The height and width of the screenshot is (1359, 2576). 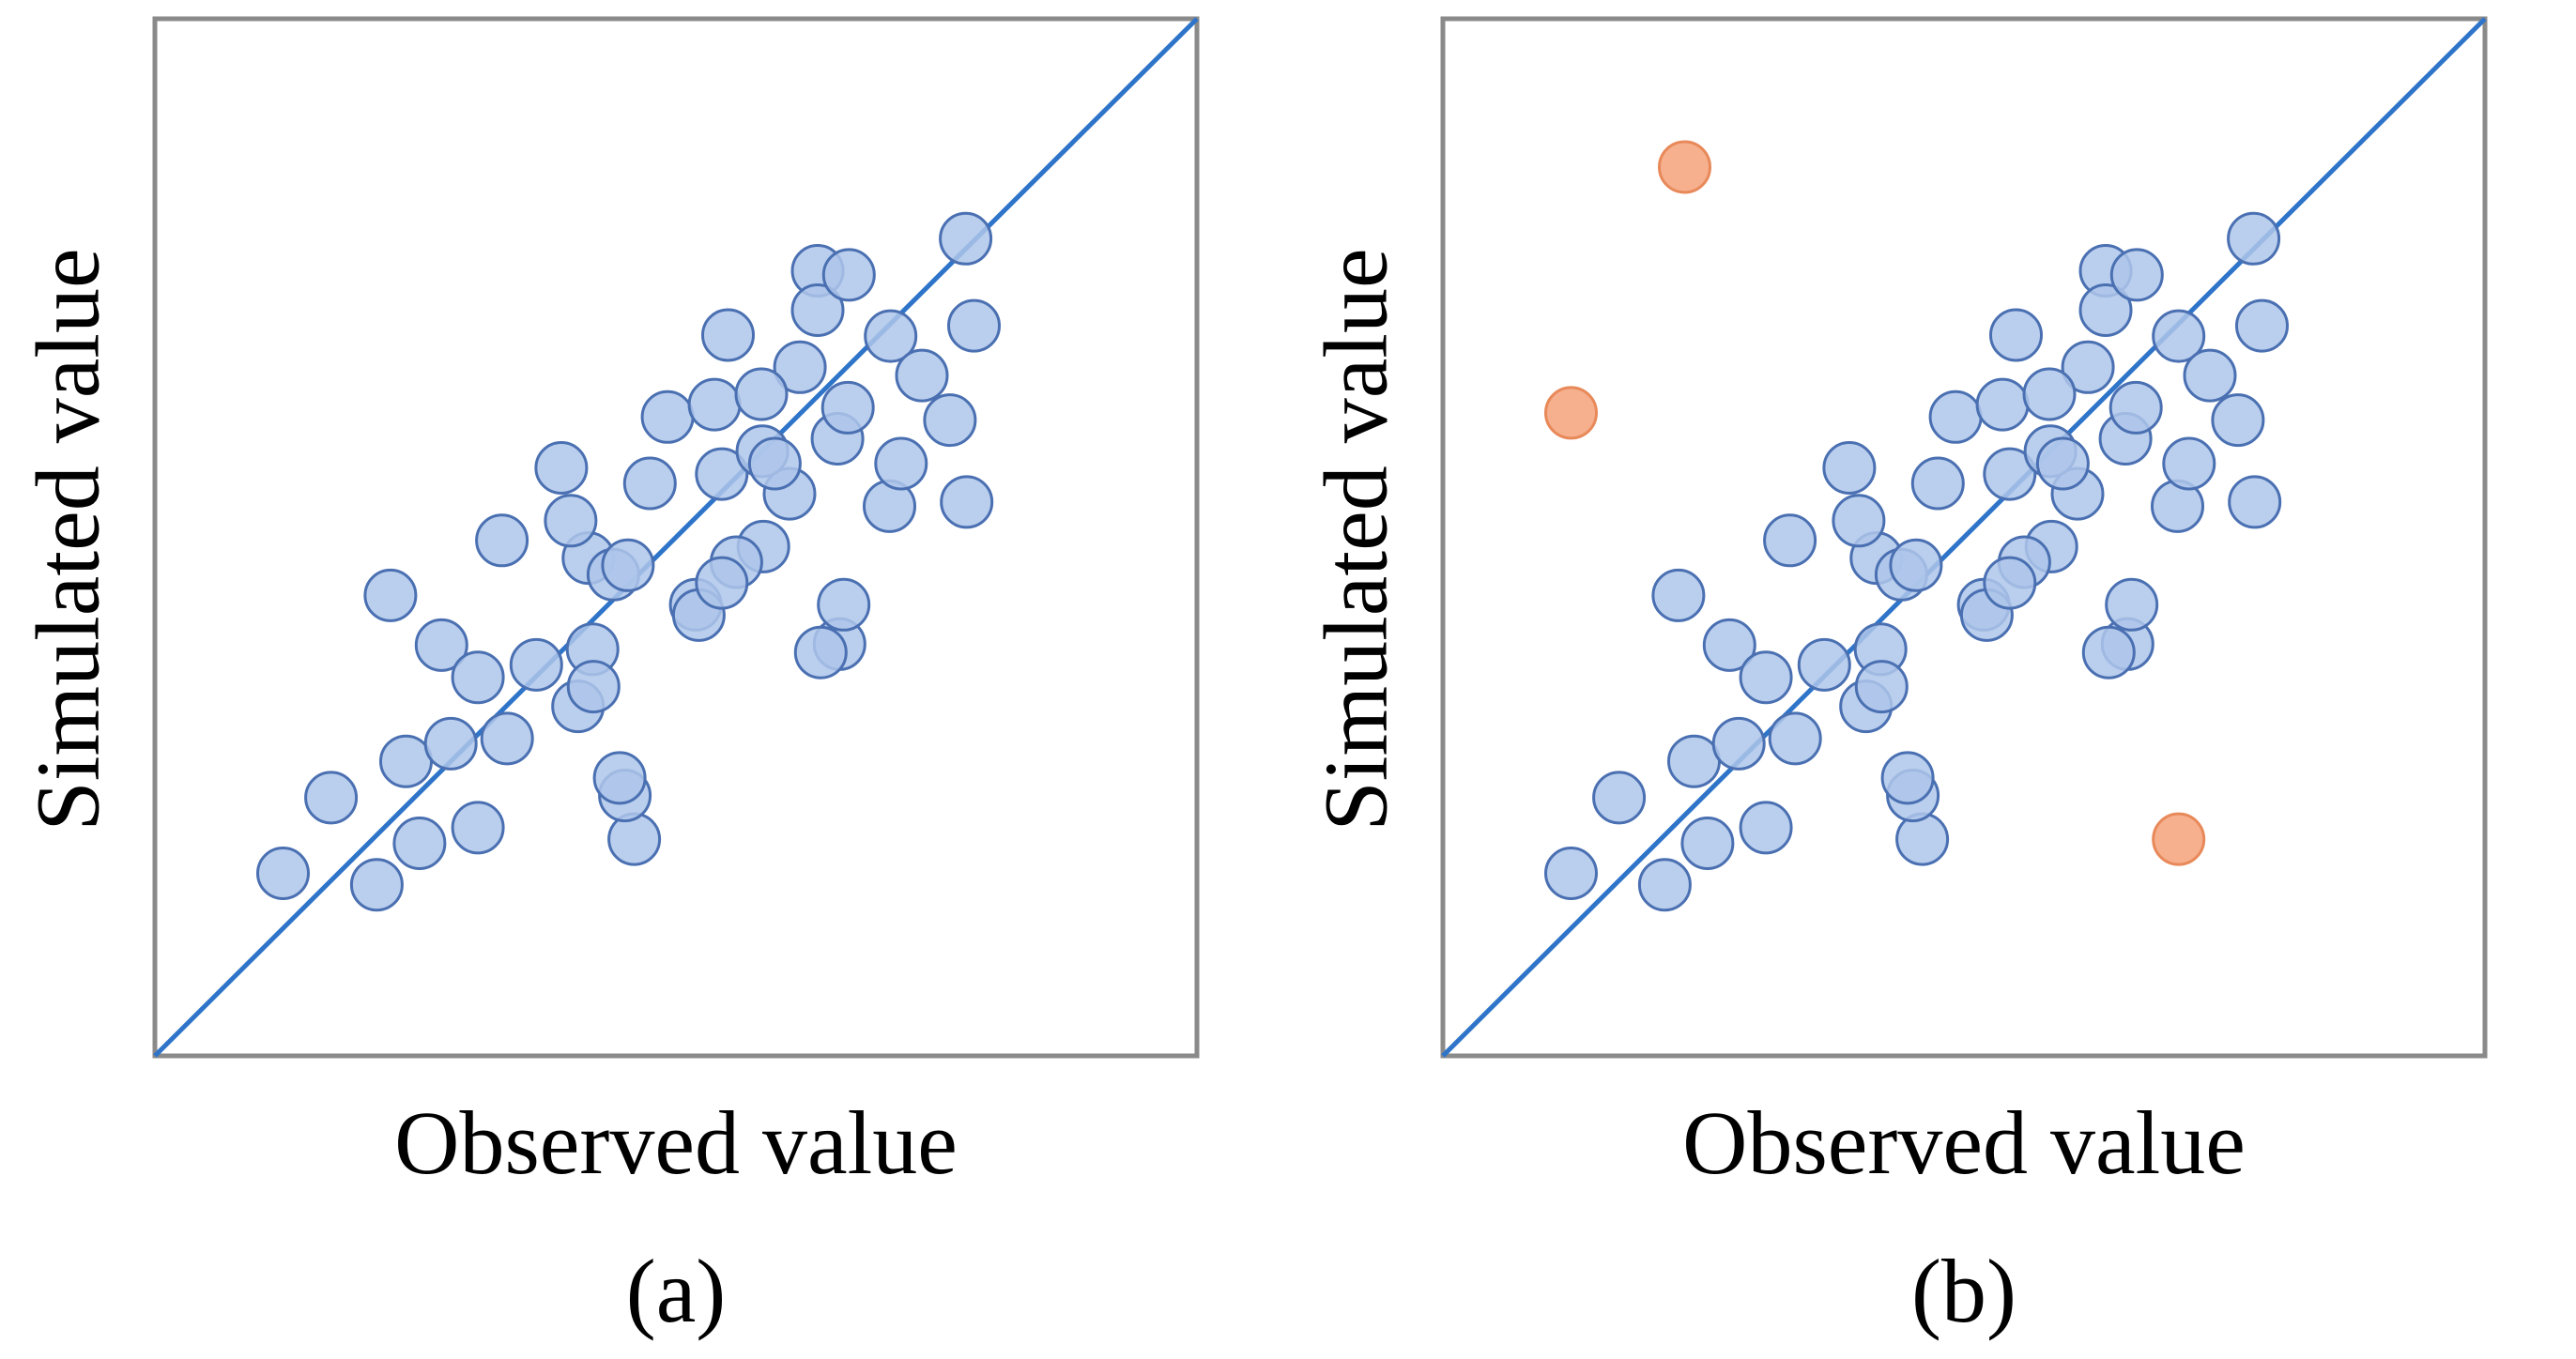 I want to click on panel-caption: (a), so click(x=676, y=1291).